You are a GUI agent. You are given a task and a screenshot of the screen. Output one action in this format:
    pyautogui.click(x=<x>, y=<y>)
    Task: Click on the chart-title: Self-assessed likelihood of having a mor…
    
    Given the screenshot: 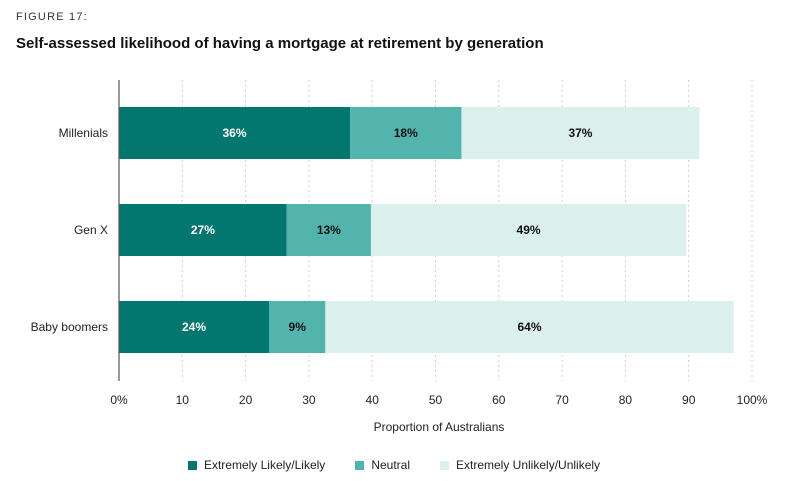 What is the action you would take?
    pyautogui.click(x=280, y=43)
    